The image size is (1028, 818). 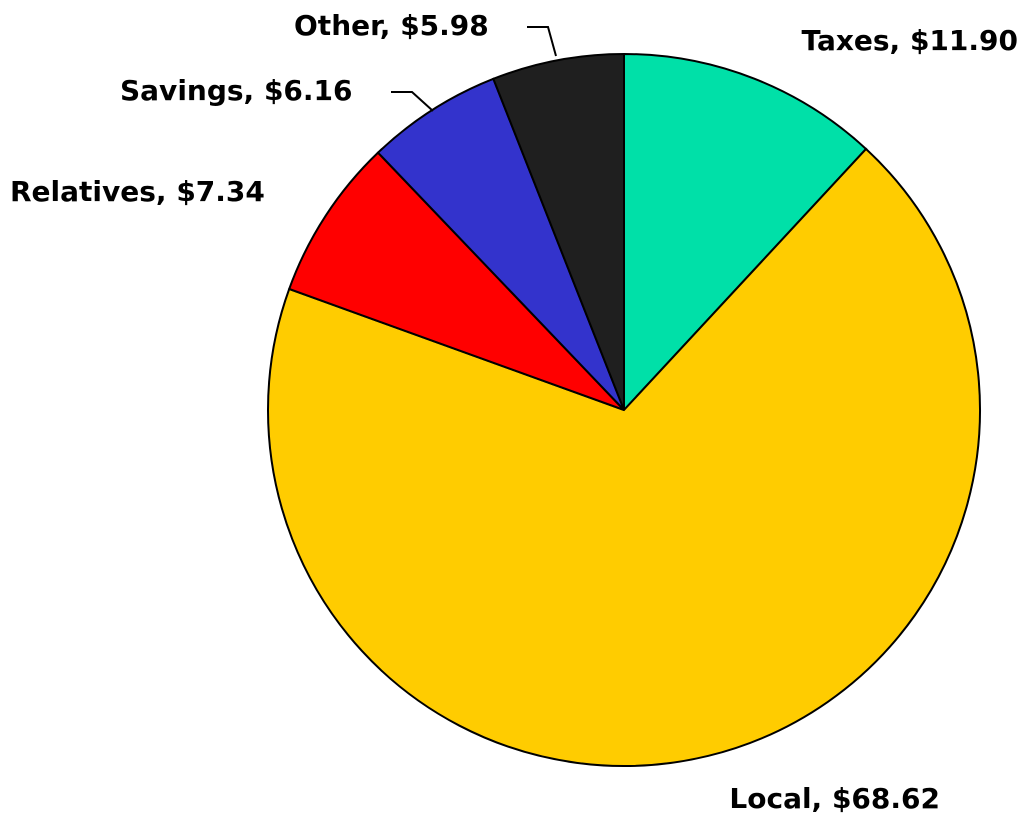 What do you see at coordinates (236, 90) in the screenshot?
I see `slice-label: Savings, $6.16` at bounding box center [236, 90].